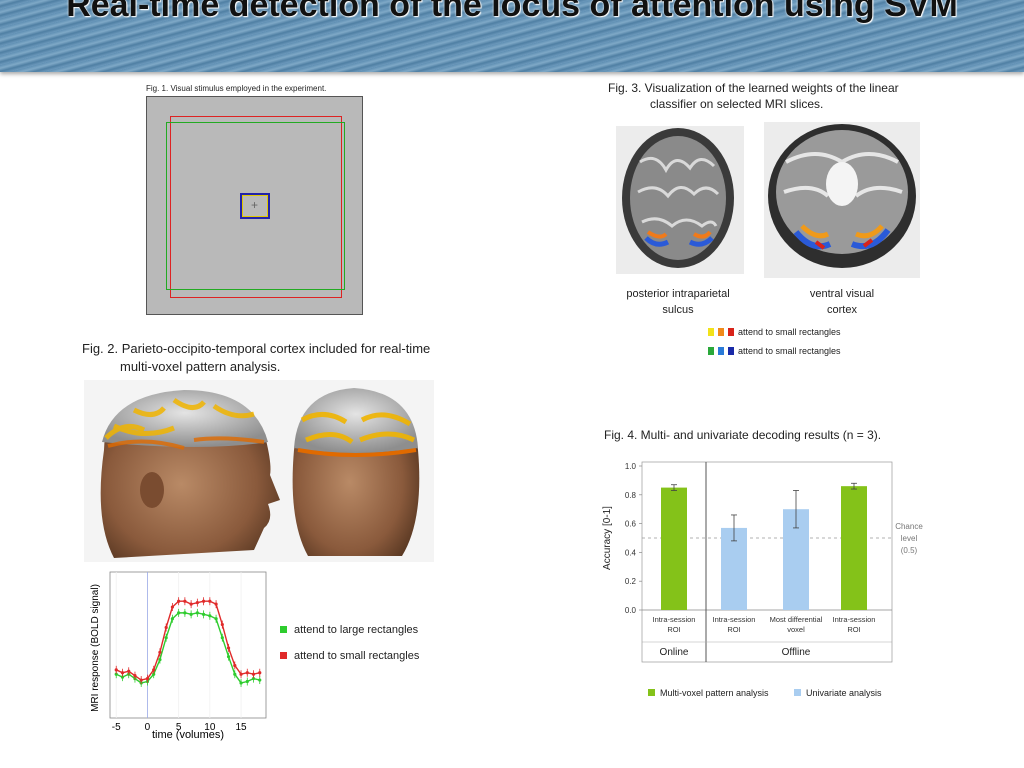 The height and width of the screenshot is (768, 1024). What do you see at coordinates (721, 332) in the screenshot?
I see `legend-swatch-orange` at bounding box center [721, 332].